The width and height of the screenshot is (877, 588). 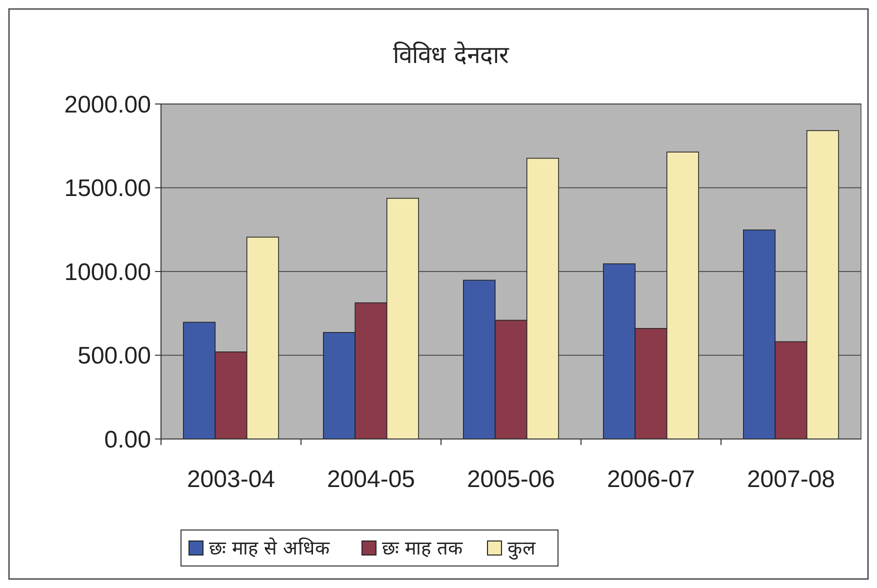 I want to click on x-tick-label: 2006-07, so click(x=651, y=479).